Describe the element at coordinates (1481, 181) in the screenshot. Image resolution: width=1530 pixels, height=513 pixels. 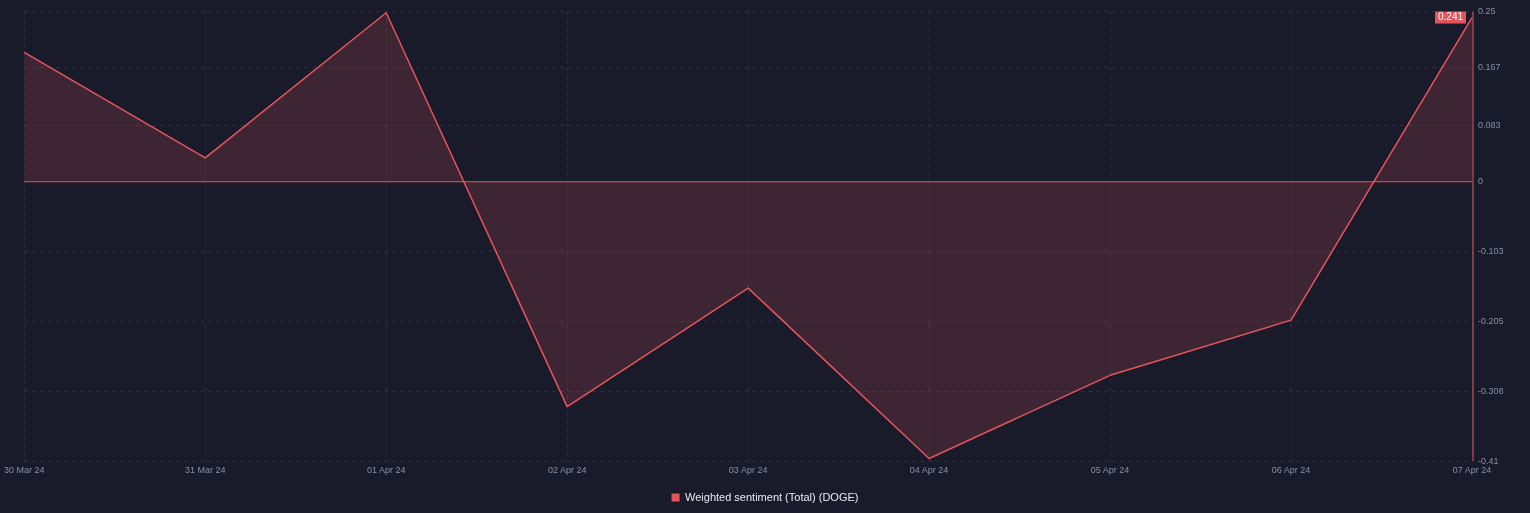
I see `y-tick-label: 0` at that location.